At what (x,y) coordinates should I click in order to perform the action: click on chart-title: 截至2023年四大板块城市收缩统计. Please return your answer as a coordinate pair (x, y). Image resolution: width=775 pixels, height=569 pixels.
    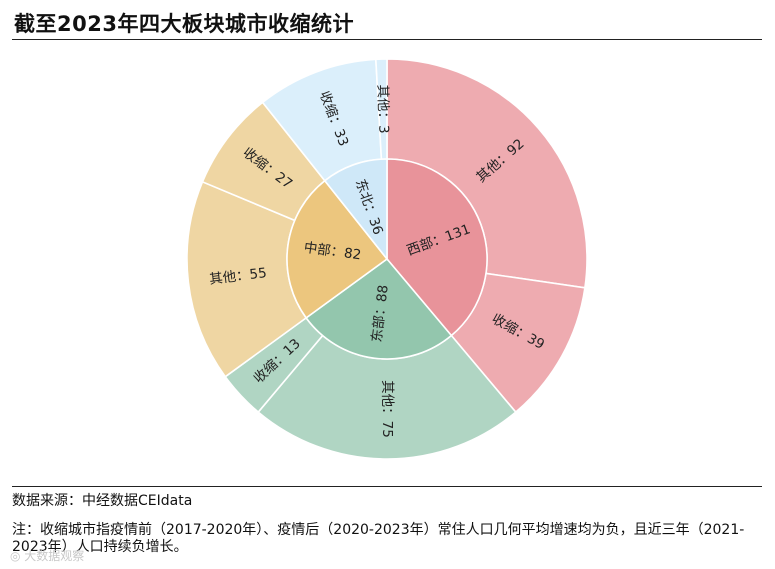
    Looking at the image, I should click on (184, 24).